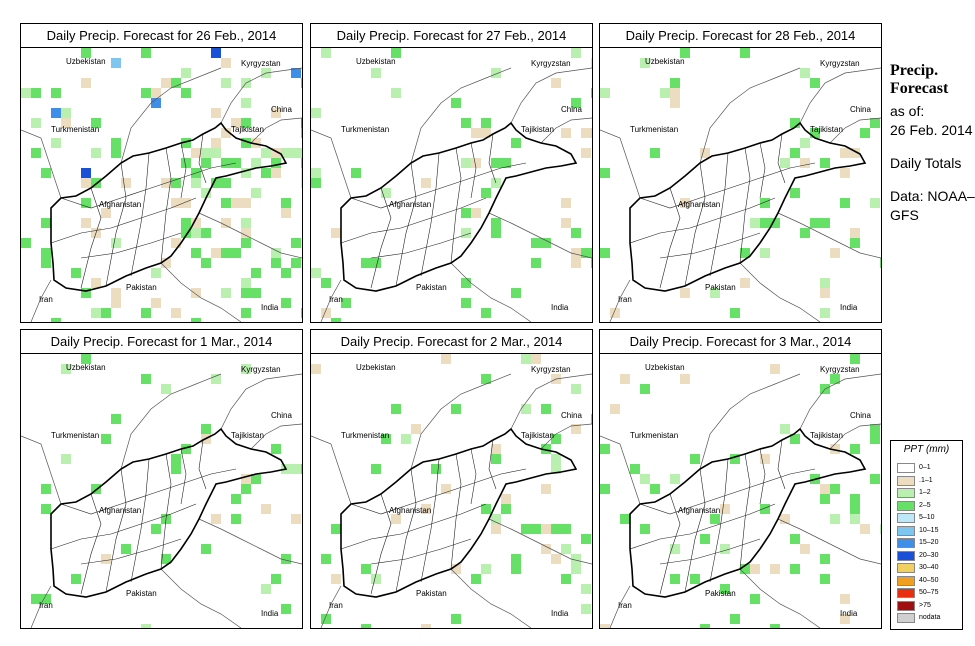 The height and width of the screenshot is (646, 975). Describe the element at coordinates (451, 36) in the screenshot. I see `panel-title: Daily Precip. Forecast for 27 Feb., 2014` at that location.